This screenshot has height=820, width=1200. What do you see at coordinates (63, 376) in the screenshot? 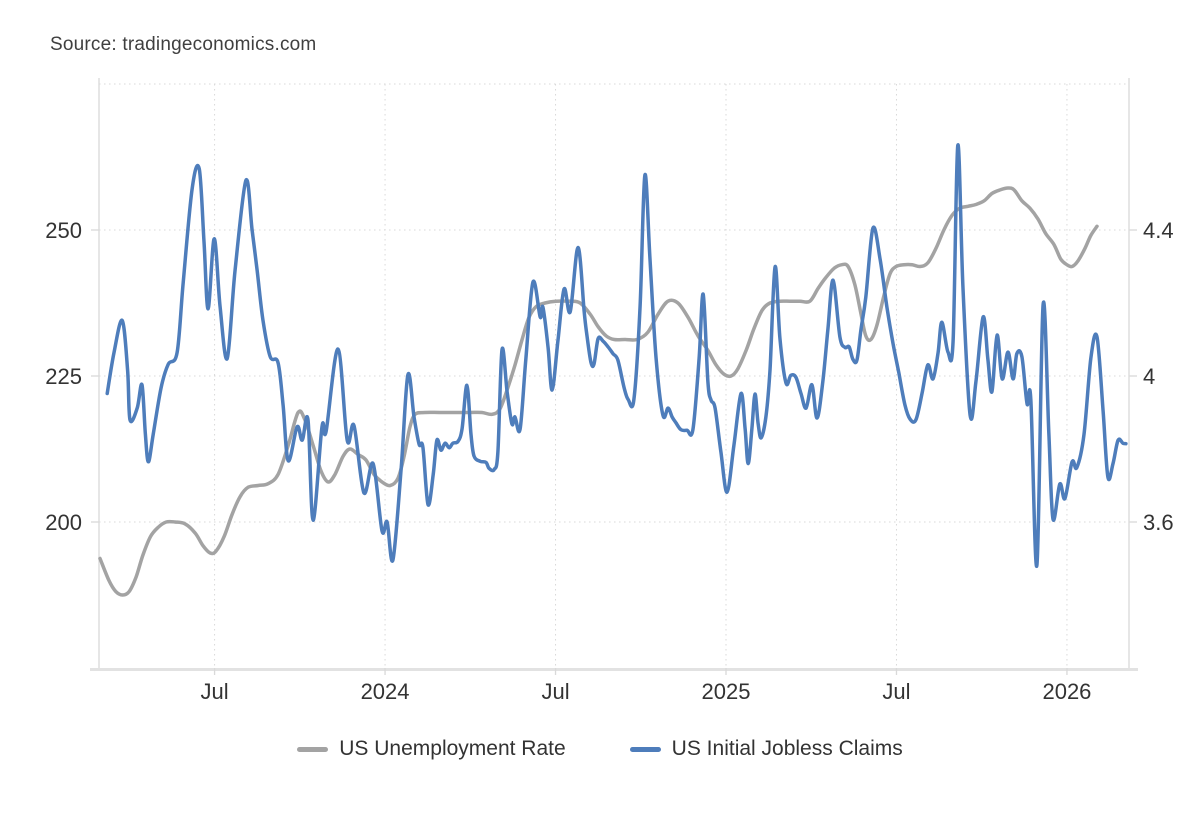
I see `left-axis-tick-label: 225` at bounding box center [63, 376].